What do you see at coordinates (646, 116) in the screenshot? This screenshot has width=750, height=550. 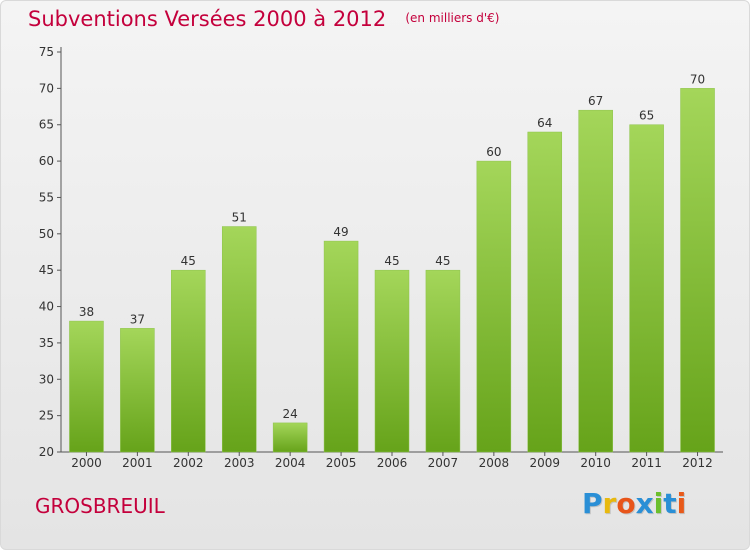 I see `bar-value-label: 65` at bounding box center [646, 116].